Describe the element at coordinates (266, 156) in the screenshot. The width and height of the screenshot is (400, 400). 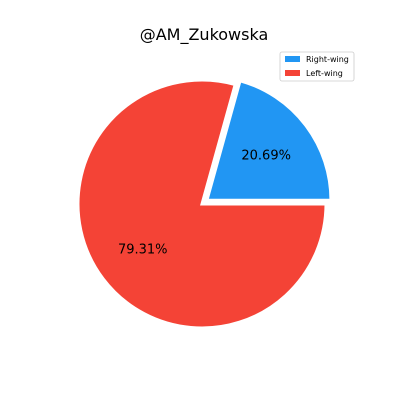
I see `slice-label-right-wing: 20.69%` at that location.